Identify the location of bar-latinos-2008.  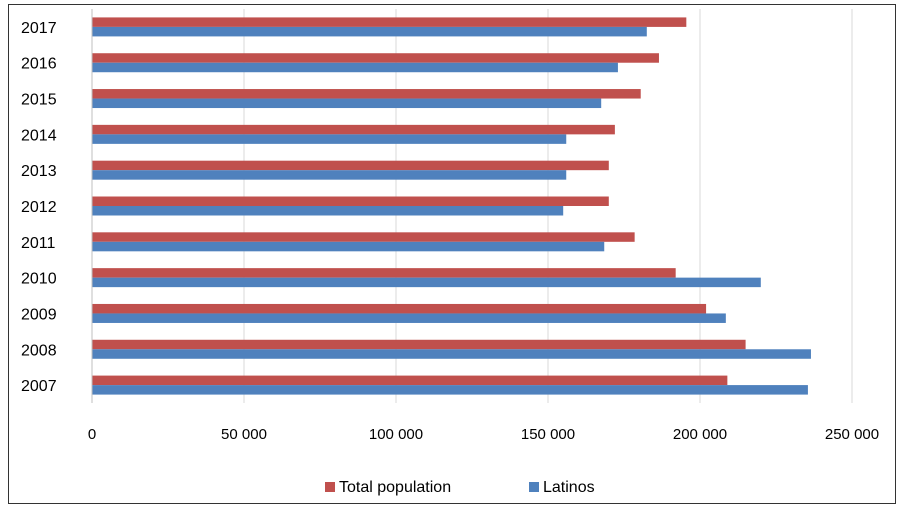
(451, 354).